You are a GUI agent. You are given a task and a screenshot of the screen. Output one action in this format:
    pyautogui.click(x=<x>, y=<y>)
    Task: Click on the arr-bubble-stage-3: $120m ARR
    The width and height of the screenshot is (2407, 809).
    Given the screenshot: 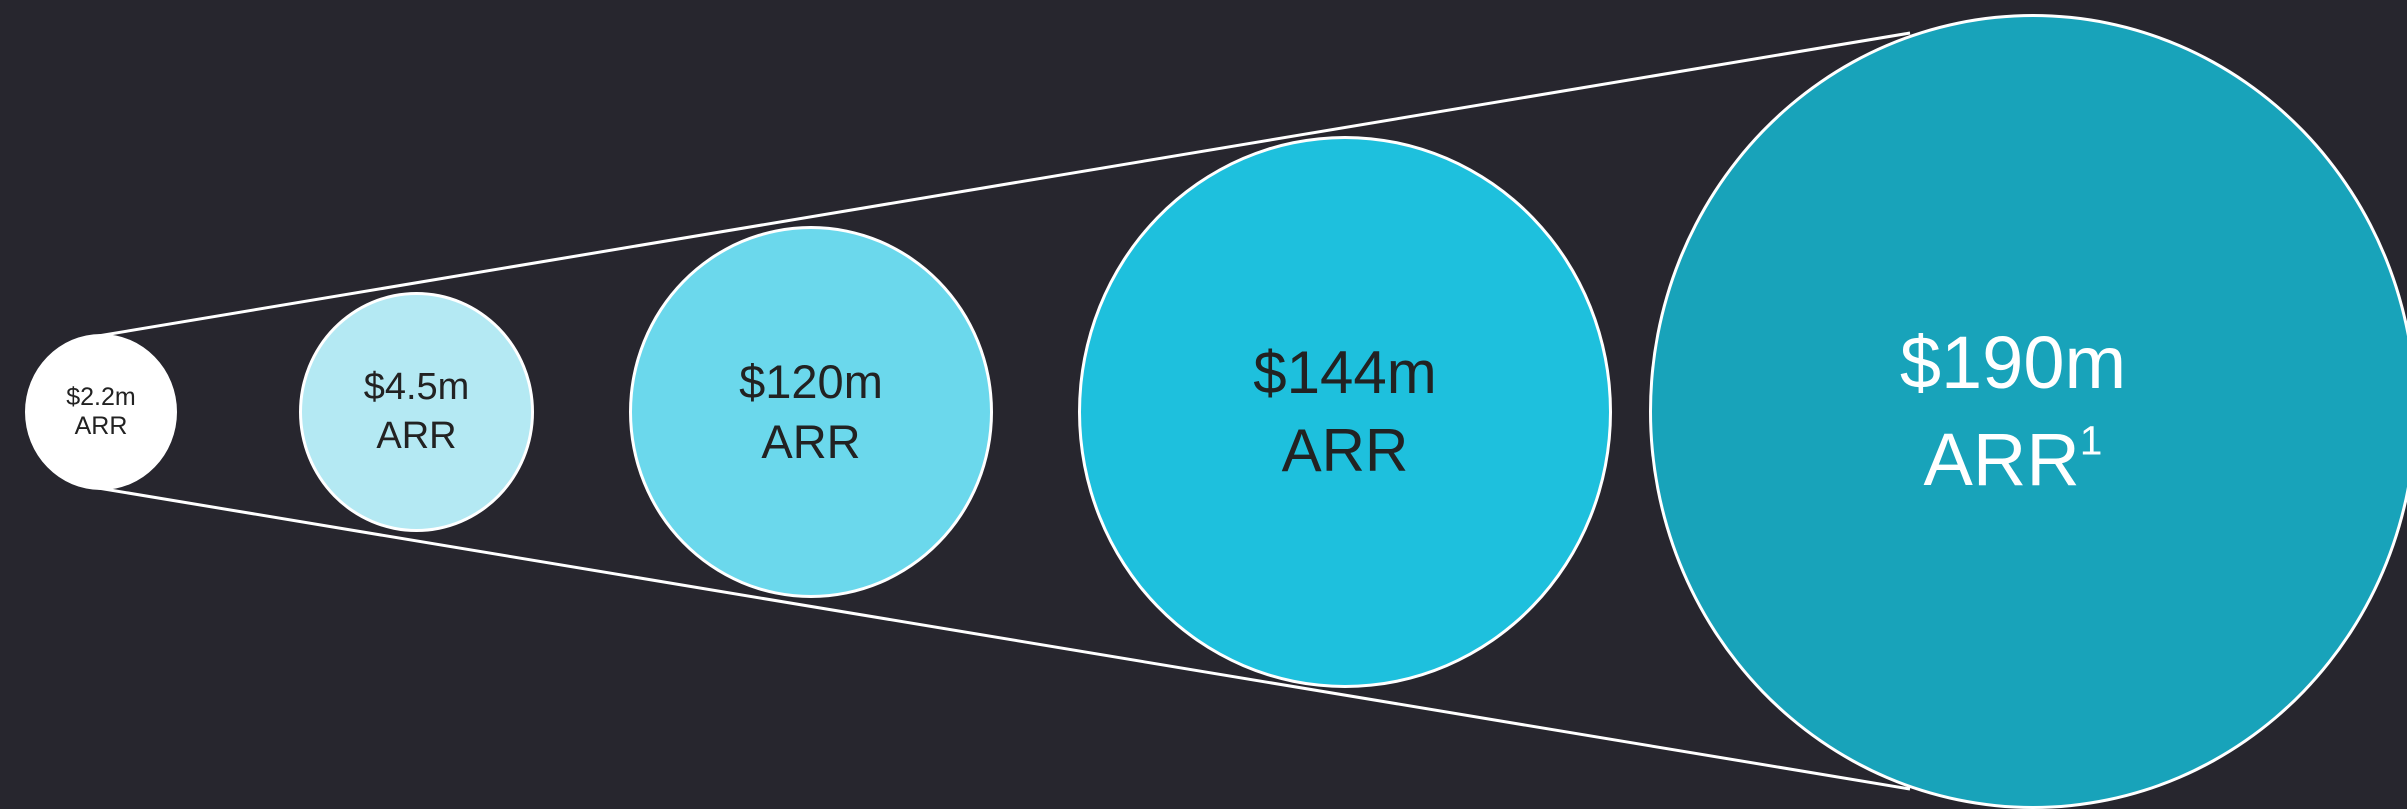 What is the action you would take?
    pyautogui.click(x=811, y=412)
    